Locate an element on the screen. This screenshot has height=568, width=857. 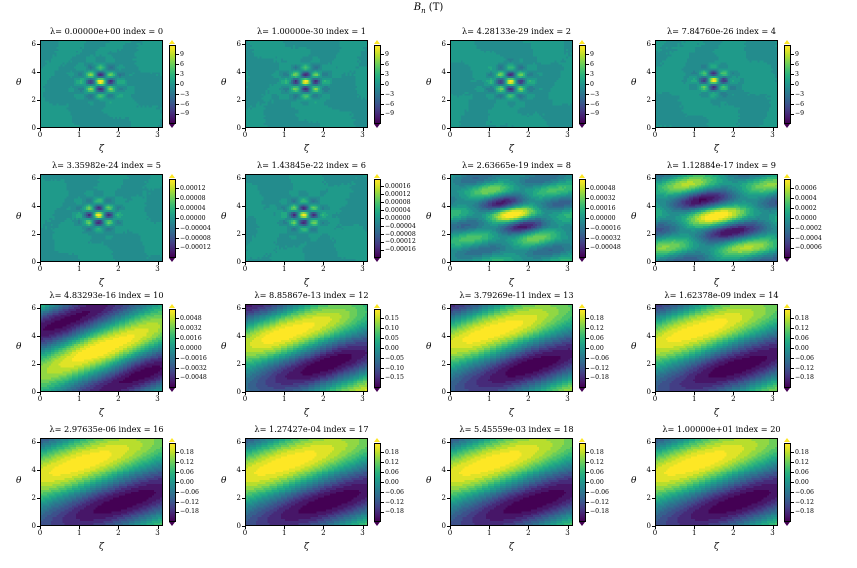
colorbar-tick-label: 0.06 is located at coordinates (597, 338).